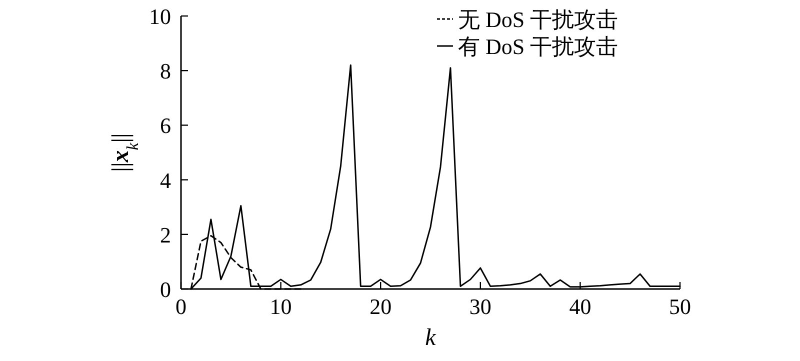  Describe the element at coordinates (538, 46) in the screenshot. I see `legend-label: 有 DoS 干扰攻击` at that location.